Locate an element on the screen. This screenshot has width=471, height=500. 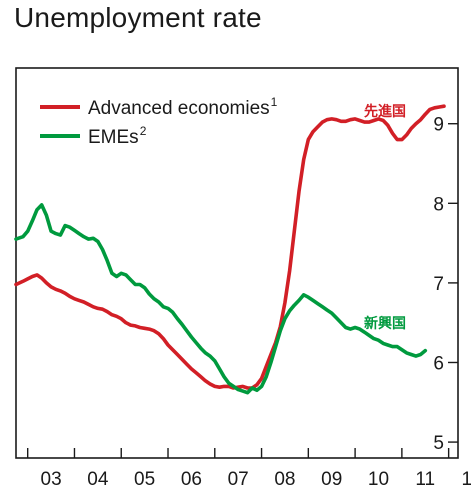
legend-footnote: 2 is located at coordinates (143, 131).